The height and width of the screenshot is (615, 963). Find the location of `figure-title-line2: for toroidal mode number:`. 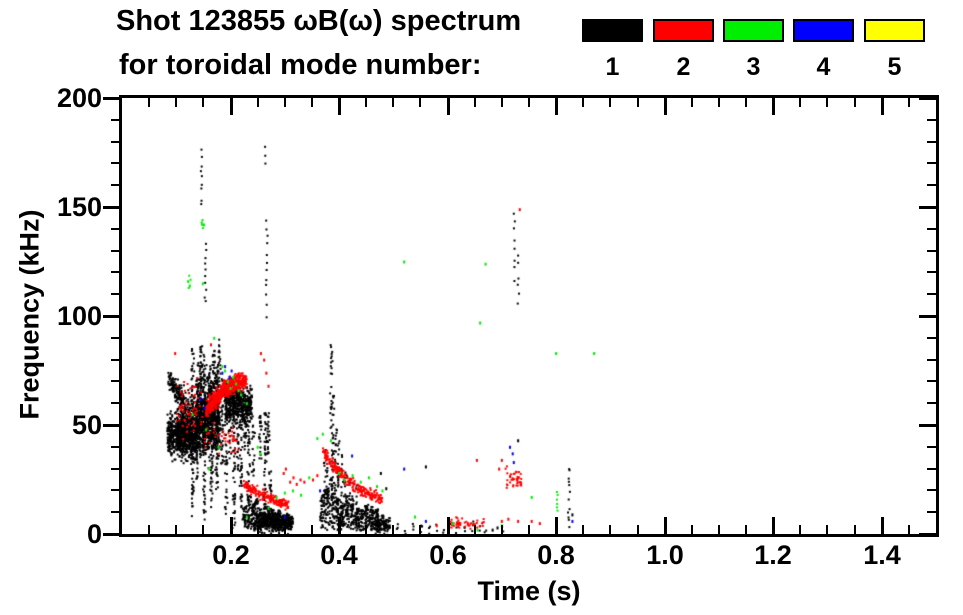

figure-title-line2: for toroidal mode number: is located at coordinates (300, 65).